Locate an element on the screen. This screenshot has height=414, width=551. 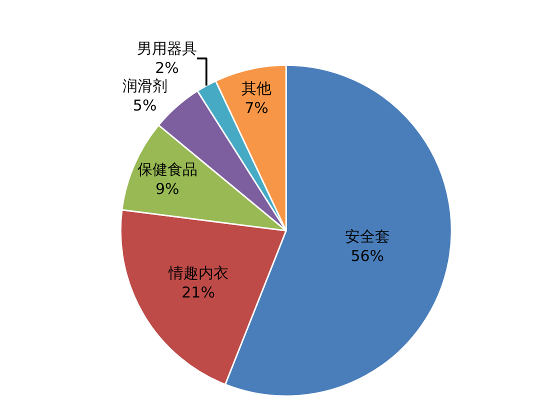
data-label: 56% is located at coordinates (367, 255).